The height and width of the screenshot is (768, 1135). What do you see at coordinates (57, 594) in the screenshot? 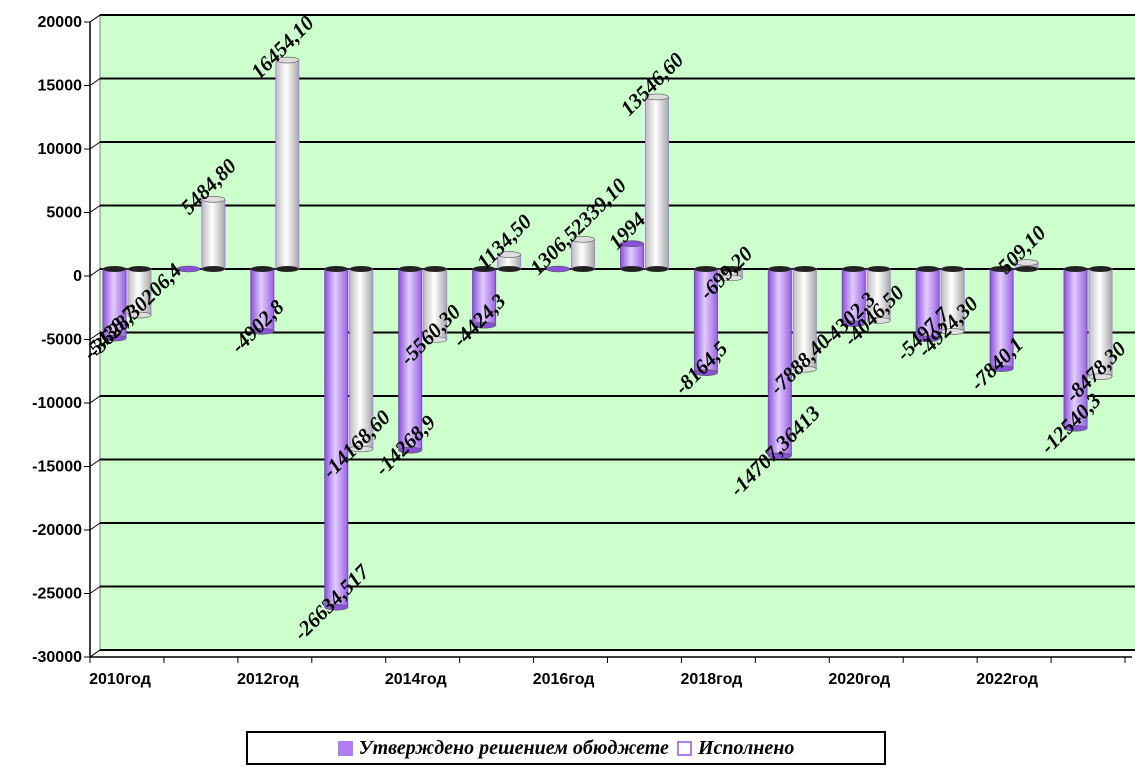
I see `y-tick-label: -25000` at bounding box center [57, 594].